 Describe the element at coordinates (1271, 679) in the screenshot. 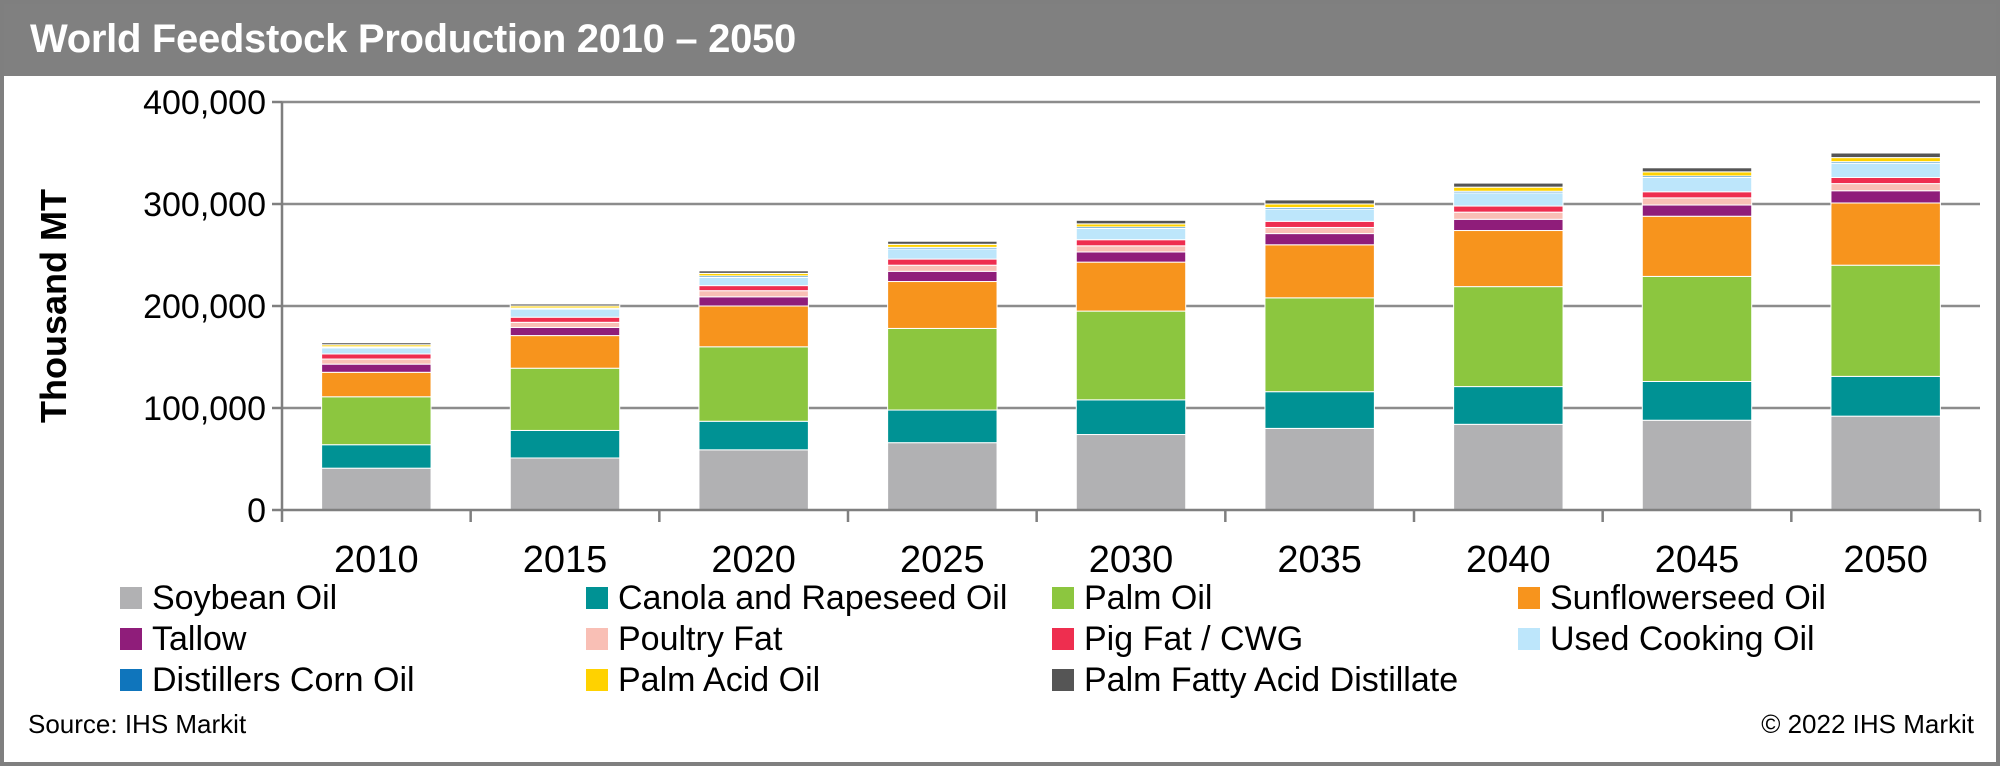

I see `legend-label: Palm Fatty Acid Distillate` at that location.